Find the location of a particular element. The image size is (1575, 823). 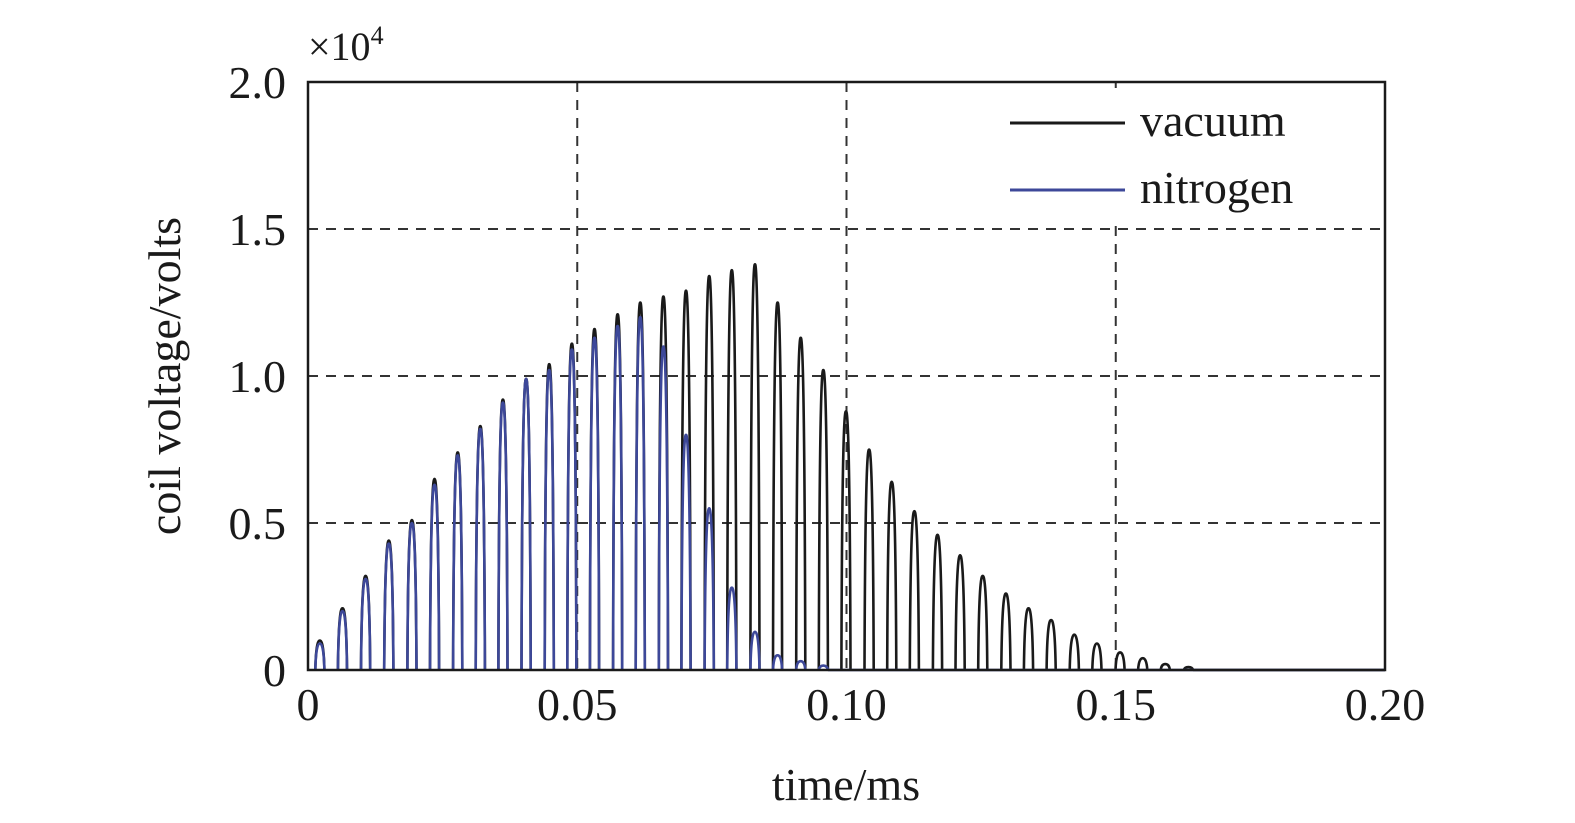

x-tick-labels: 0 0.05 0.10 0.15 0.20 is located at coordinates (861, 704).